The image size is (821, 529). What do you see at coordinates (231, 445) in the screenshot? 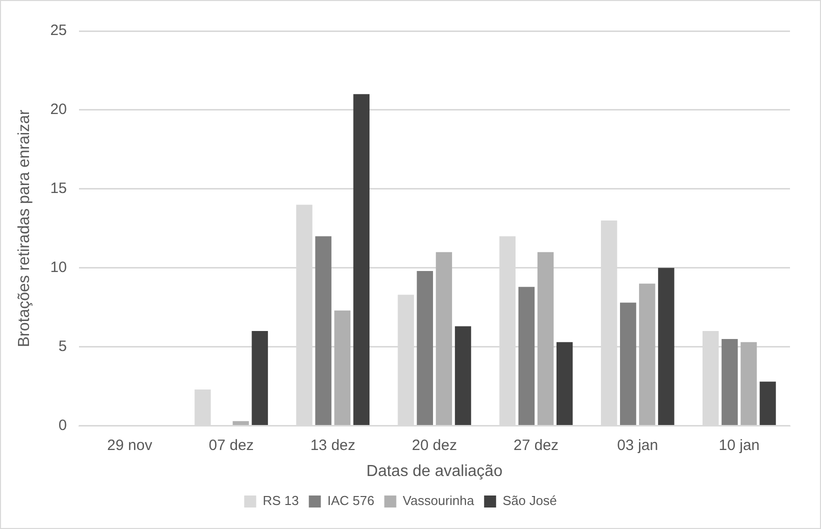
I see `x-tick-label: 07 dez` at bounding box center [231, 445].